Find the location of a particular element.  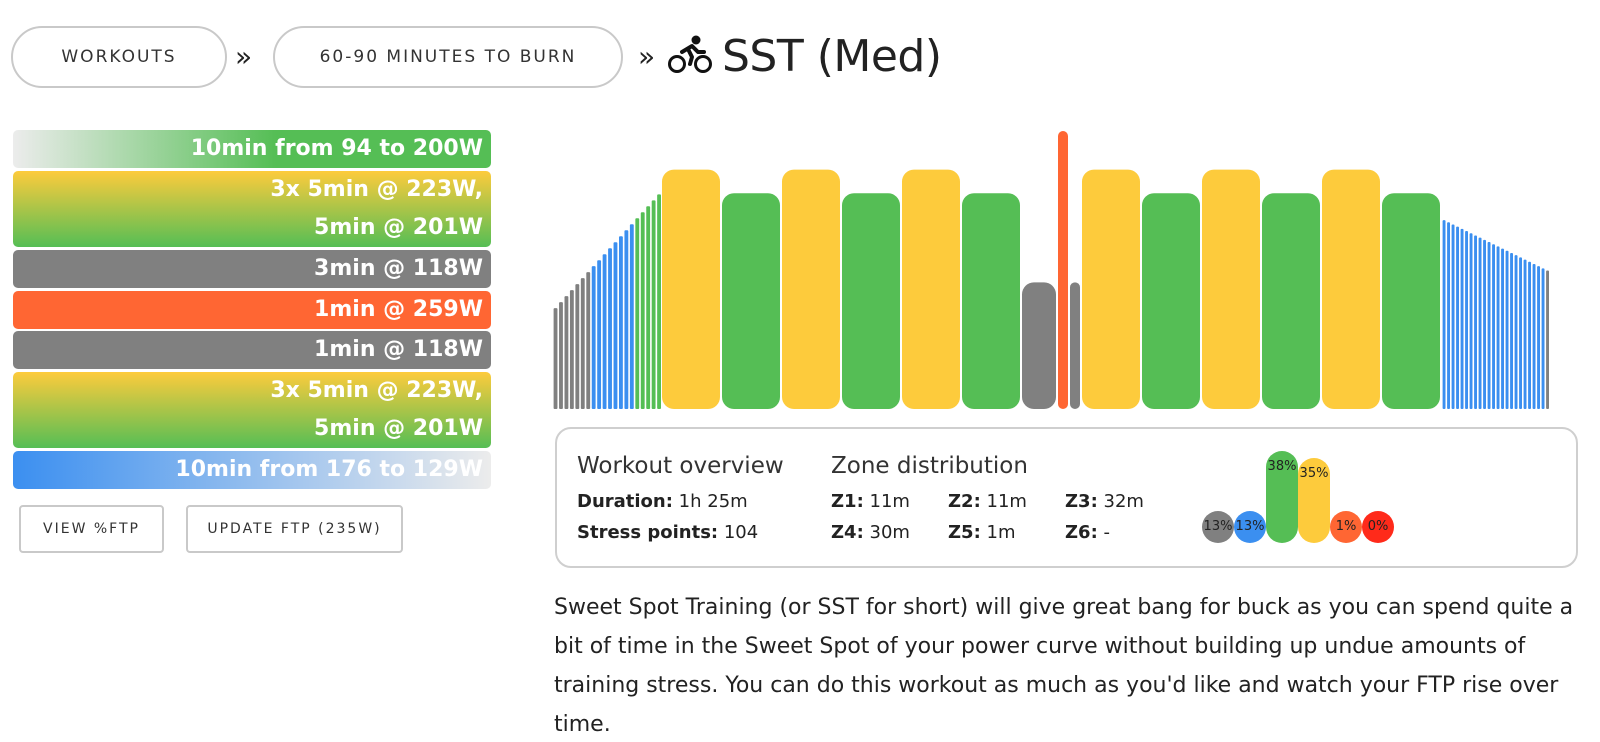

interval-sweetspot-block-2: 3x 5min @ 223W, 5min @ 201W is located at coordinates (252, 410).